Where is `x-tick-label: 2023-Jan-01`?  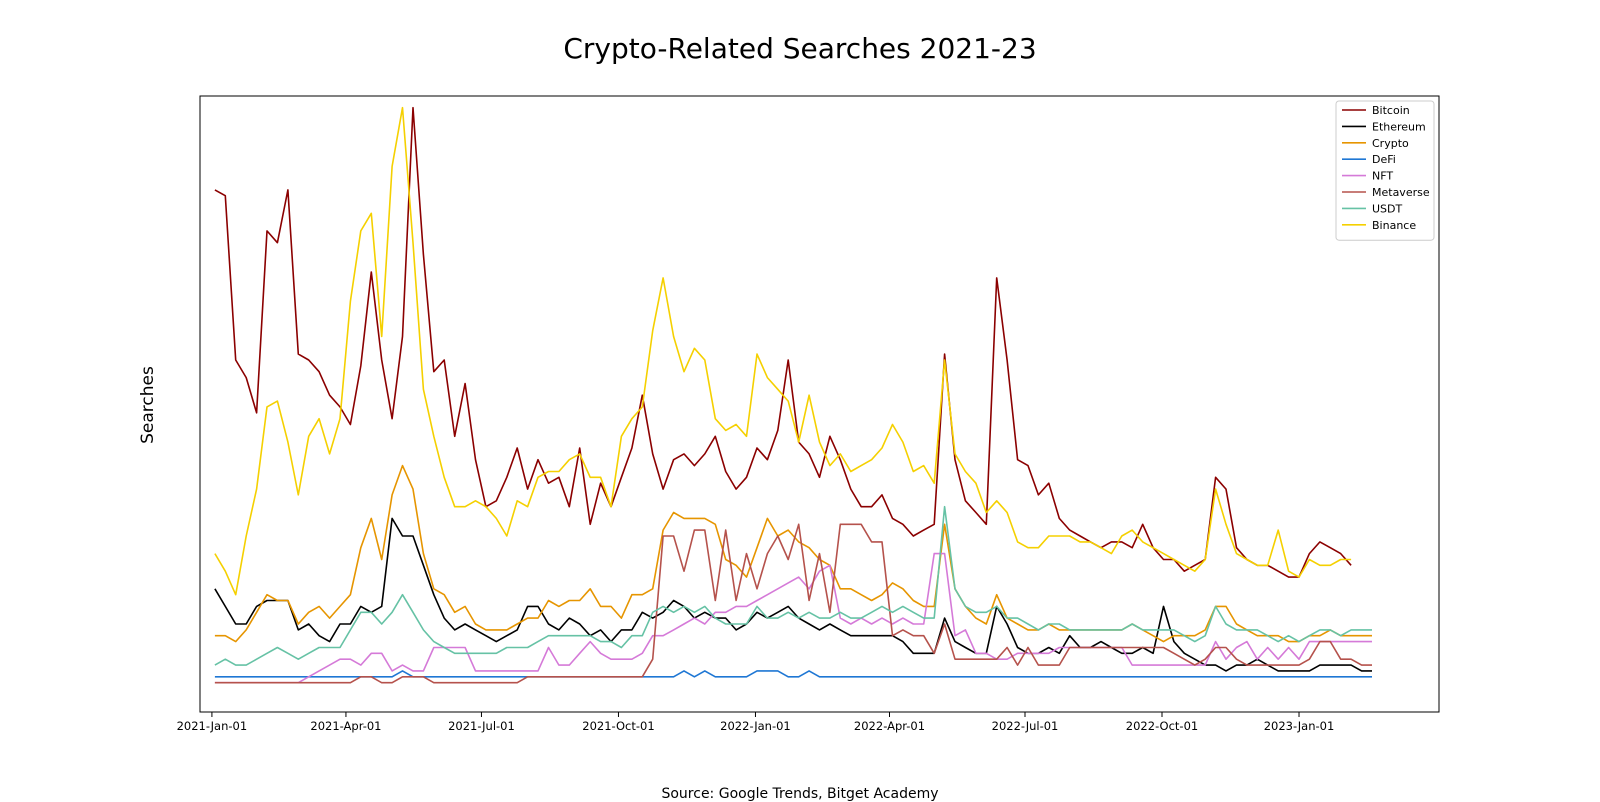
x-tick-label: 2023-Jan-01 is located at coordinates (1299, 726).